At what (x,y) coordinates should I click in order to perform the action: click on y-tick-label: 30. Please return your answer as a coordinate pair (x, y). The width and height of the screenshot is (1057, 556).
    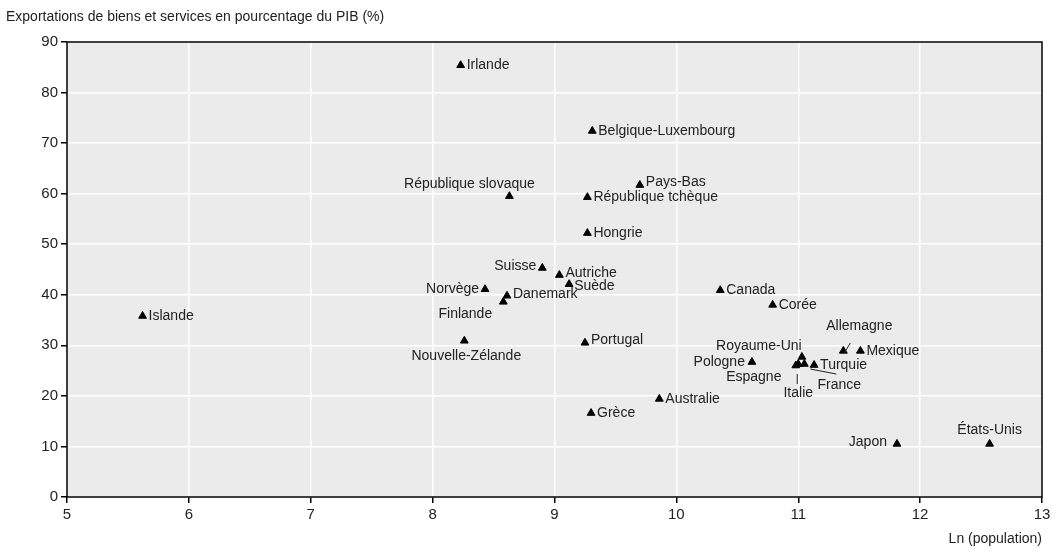
    Looking at the image, I should click on (49, 344).